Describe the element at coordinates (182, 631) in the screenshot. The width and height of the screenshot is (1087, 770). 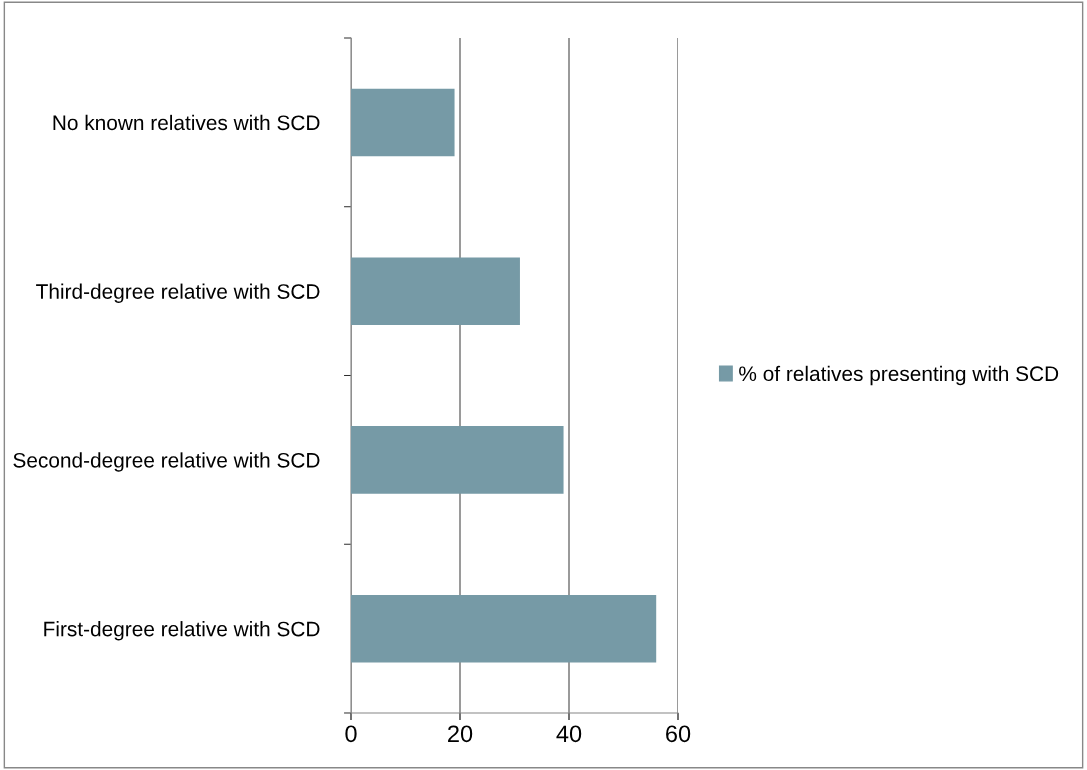
I see `y-tick-label: First-degree relative with SCD` at that location.